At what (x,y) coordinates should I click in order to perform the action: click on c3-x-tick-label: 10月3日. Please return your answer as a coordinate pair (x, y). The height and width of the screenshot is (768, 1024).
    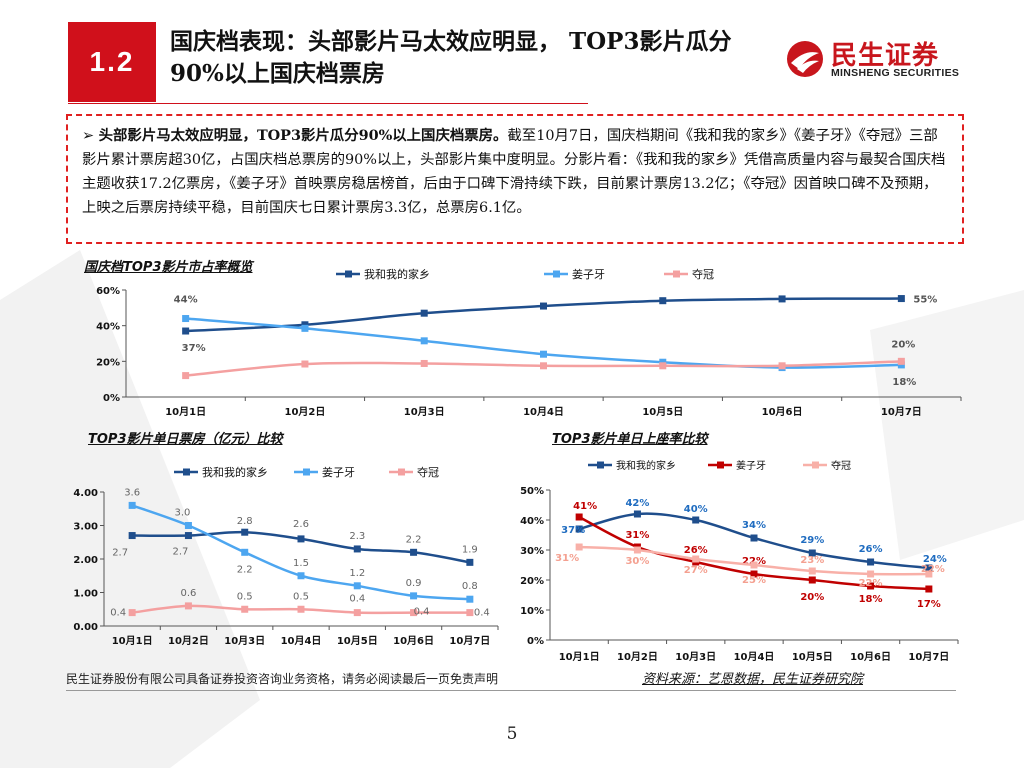
    Looking at the image, I should click on (695, 657).